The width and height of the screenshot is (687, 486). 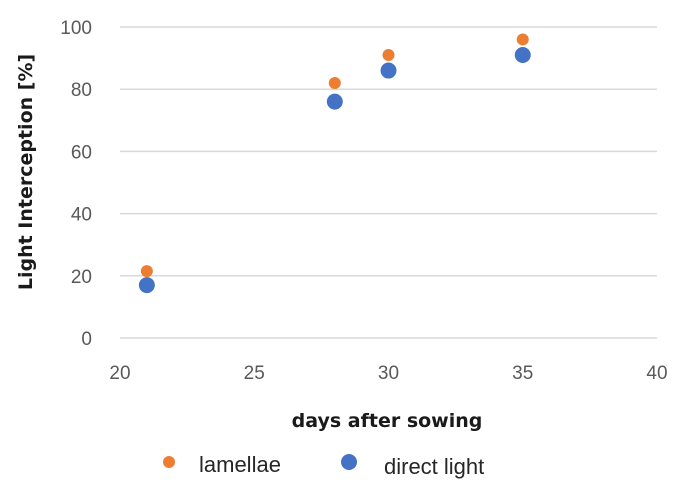 I want to click on x-tick-label: 25, so click(x=254, y=373).